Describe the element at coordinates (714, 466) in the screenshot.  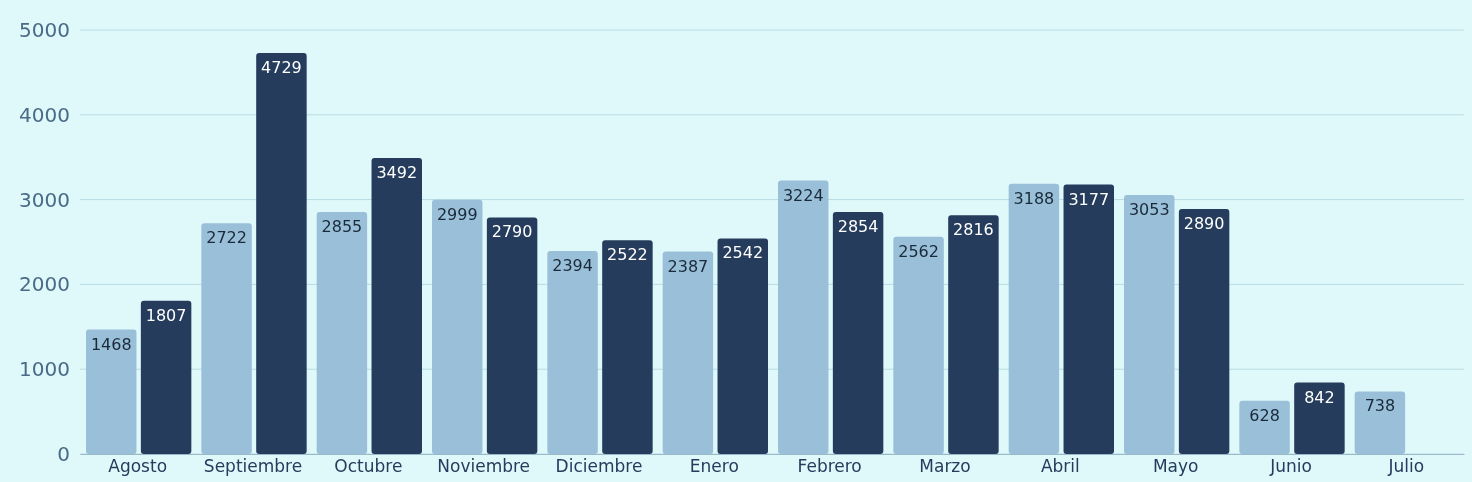
I see `x-tick-label: Enero` at that location.